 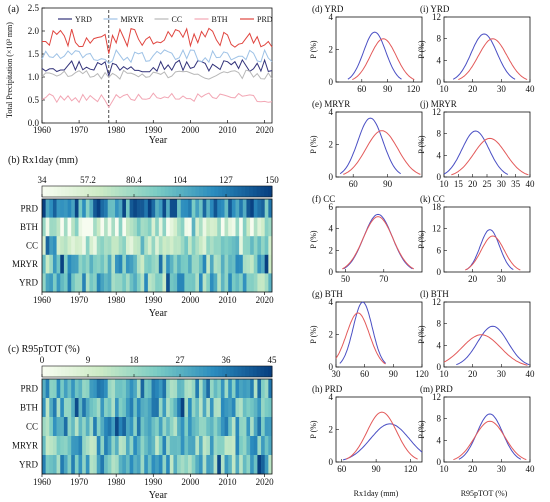 What do you see at coordinates (43, 180) in the screenshot?
I see `b-colorbar-tick-label: 34` at bounding box center [43, 180].